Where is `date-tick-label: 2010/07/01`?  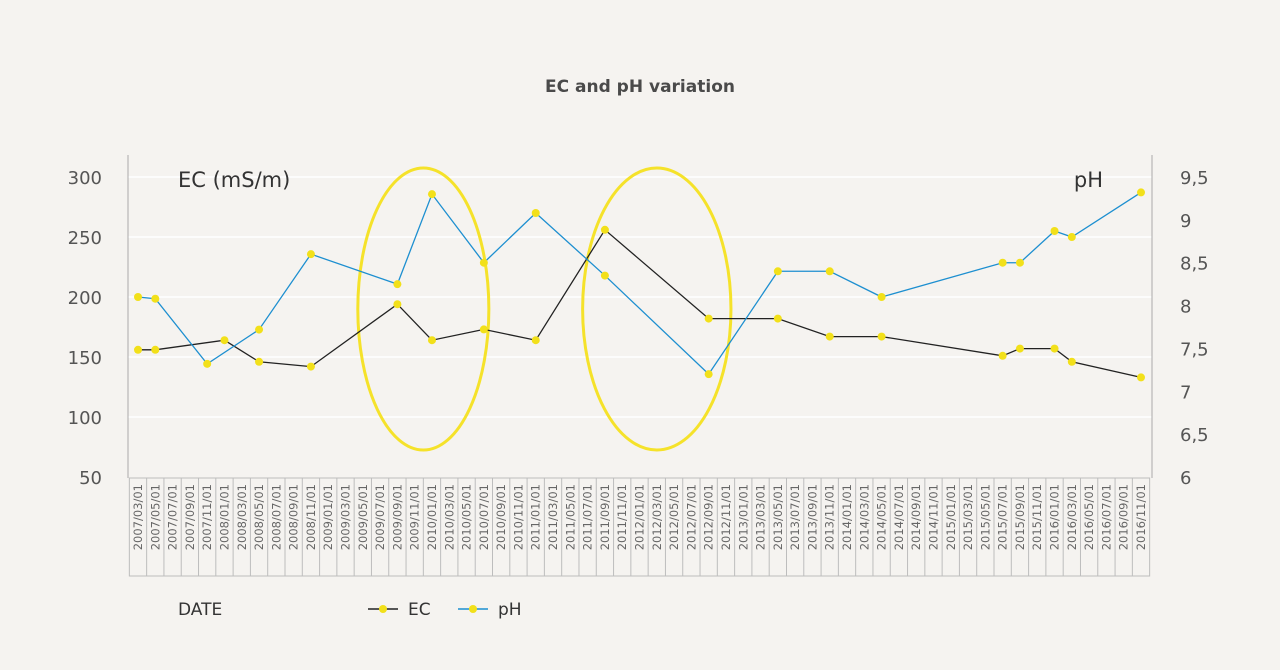
date-tick-label: 2010/07/01 is located at coordinates (484, 517).